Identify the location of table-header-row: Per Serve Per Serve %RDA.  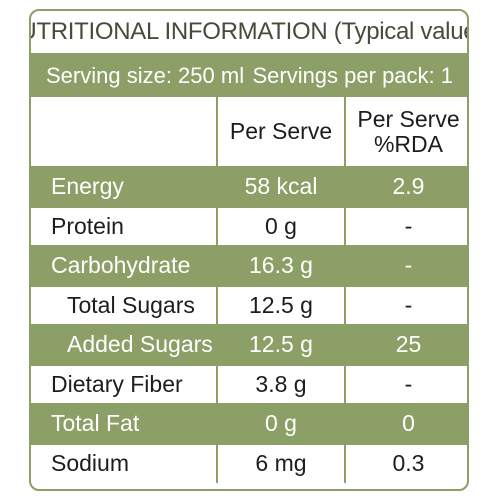
(249, 132).